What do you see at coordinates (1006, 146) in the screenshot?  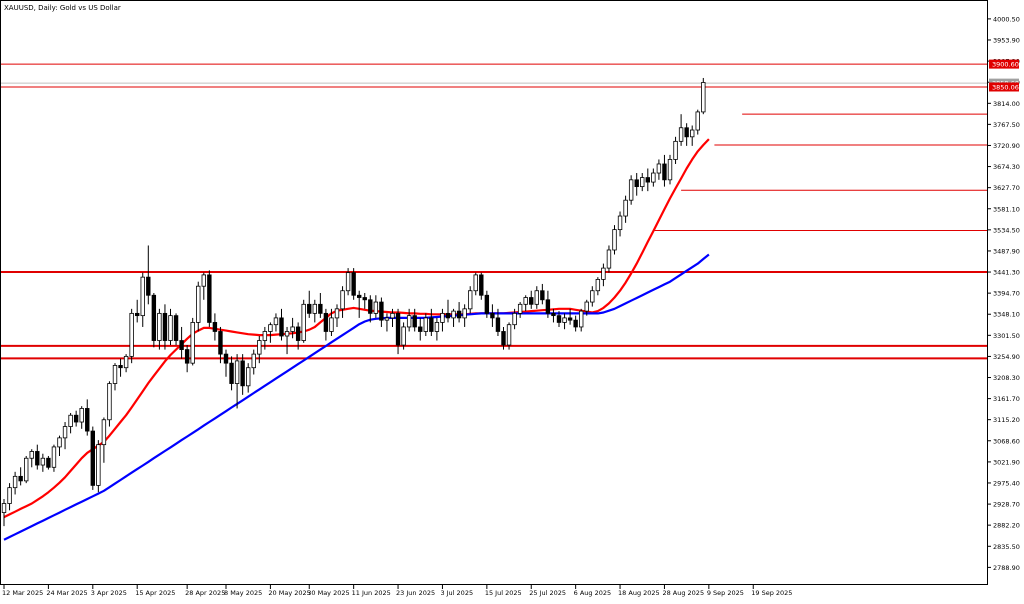 I see `price-tick-label: 3720.90` at bounding box center [1006, 146].